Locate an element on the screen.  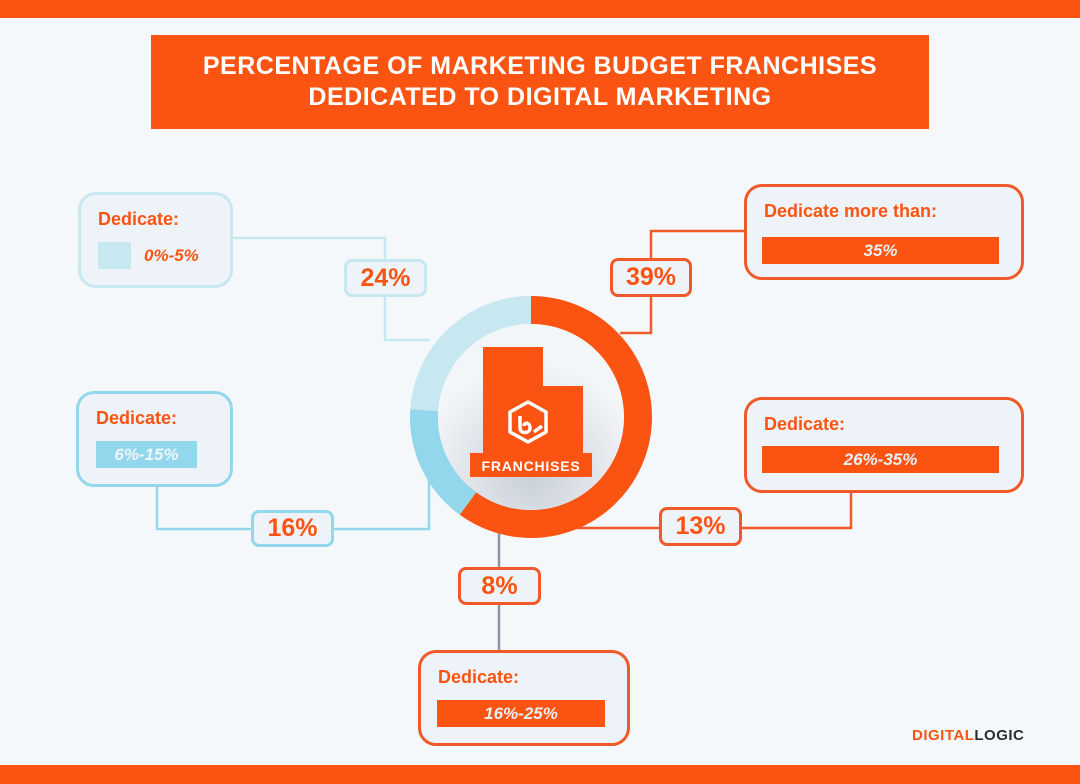
hexagon-logo-icon is located at coordinates (528, 422).